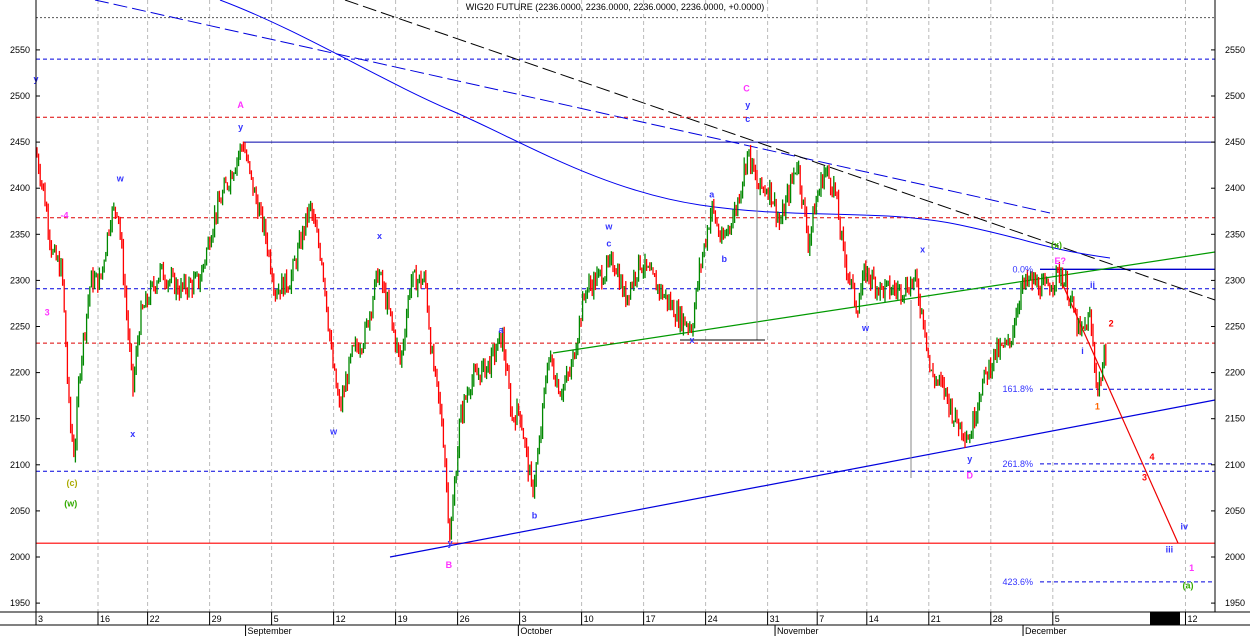  I want to click on y-tick-label-left: 2400, so click(20, 188).